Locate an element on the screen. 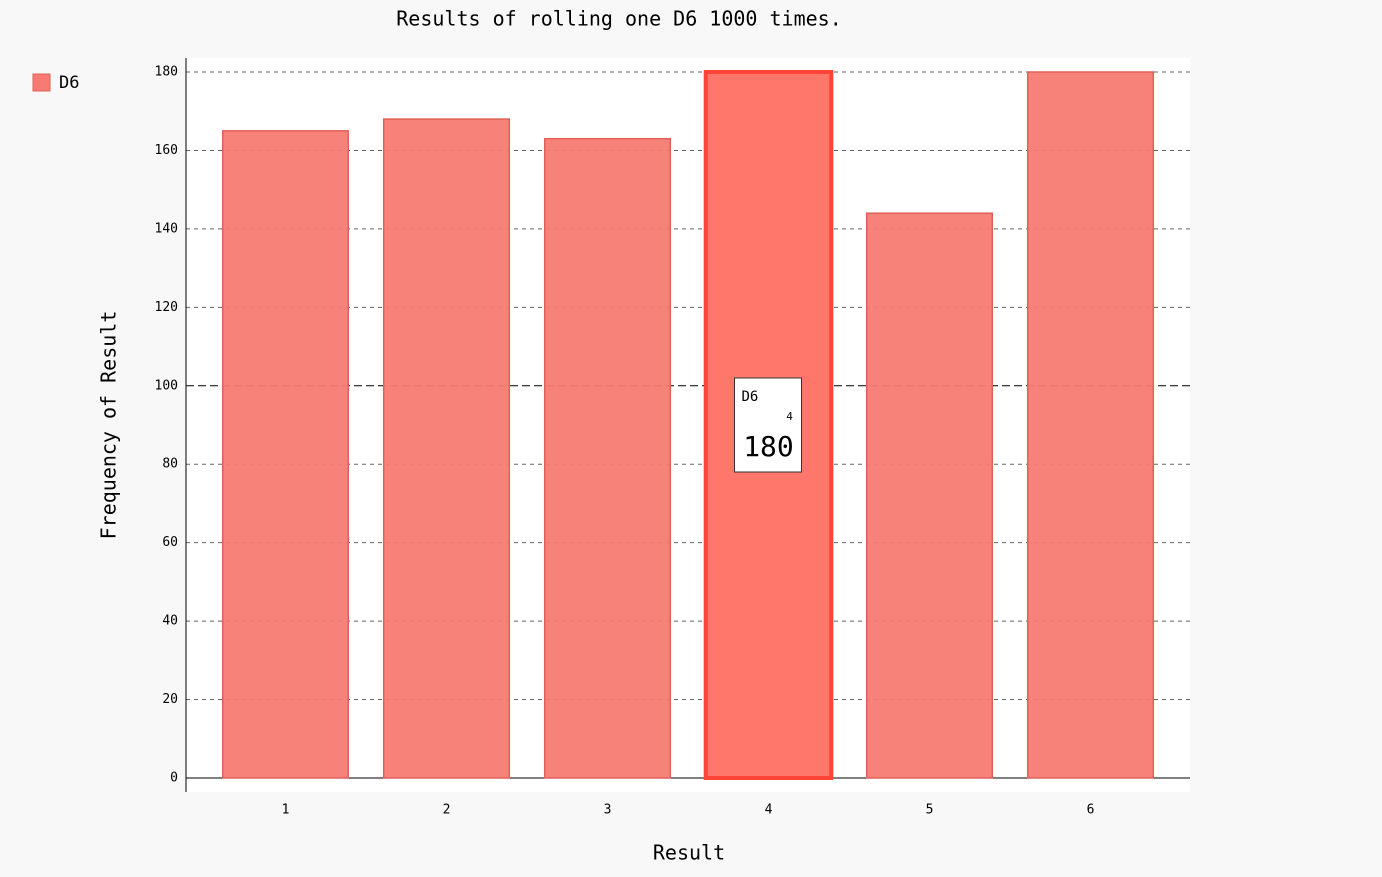  x-tick-label: 6 is located at coordinates (1091, 810).